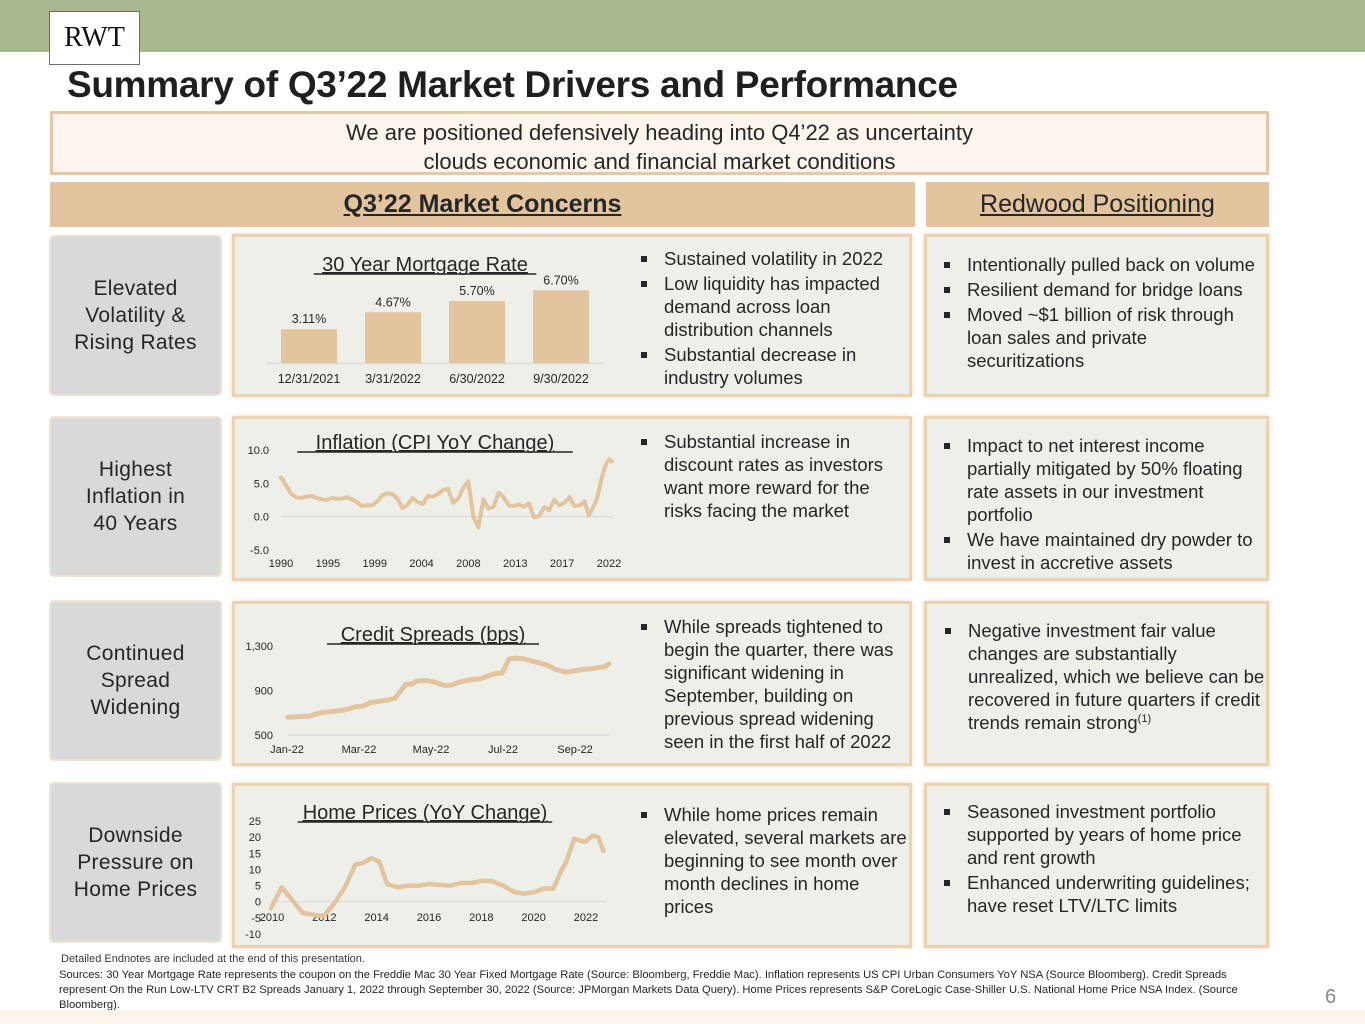 This screenshot has height=1024, width=1365. What do you see at coordinates (261, 484) in the screenshot?
I see `y-tick-label: 5.0` at bounding box center [261, 484].